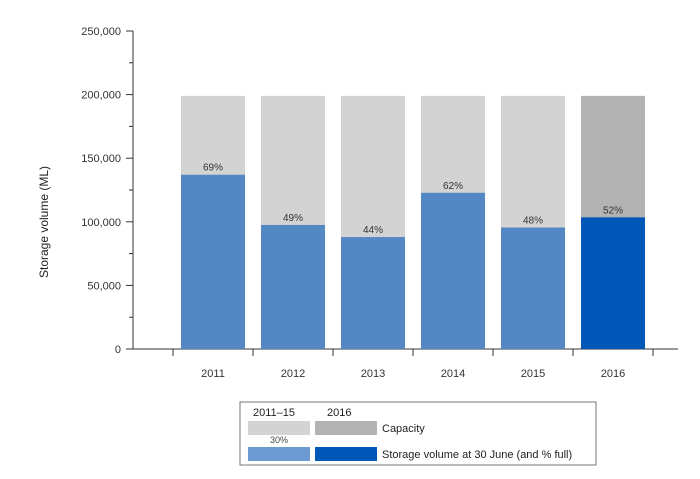 The height and width of the screenshot is (479, 700). What do you see at coordinates (101, 32) in the screenshot?
I see `y-tick-label: 250,000` at bounding box center [101, 32].